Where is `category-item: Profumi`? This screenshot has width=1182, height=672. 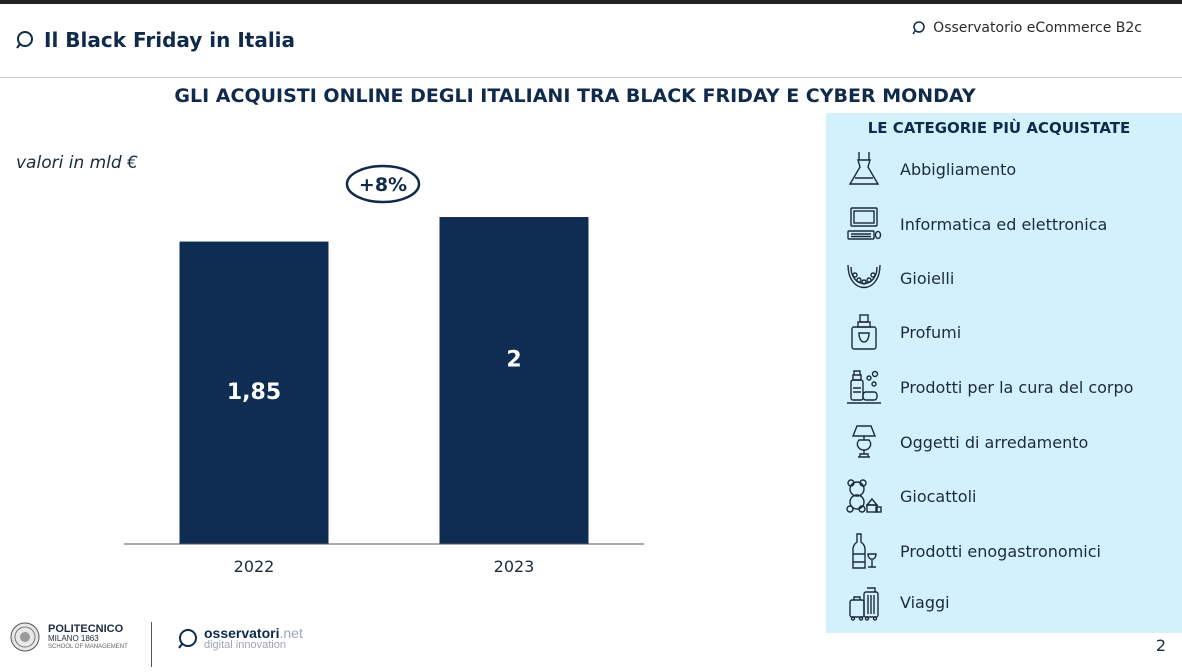
category-item: Profumi is located at coordinates (902, 332).